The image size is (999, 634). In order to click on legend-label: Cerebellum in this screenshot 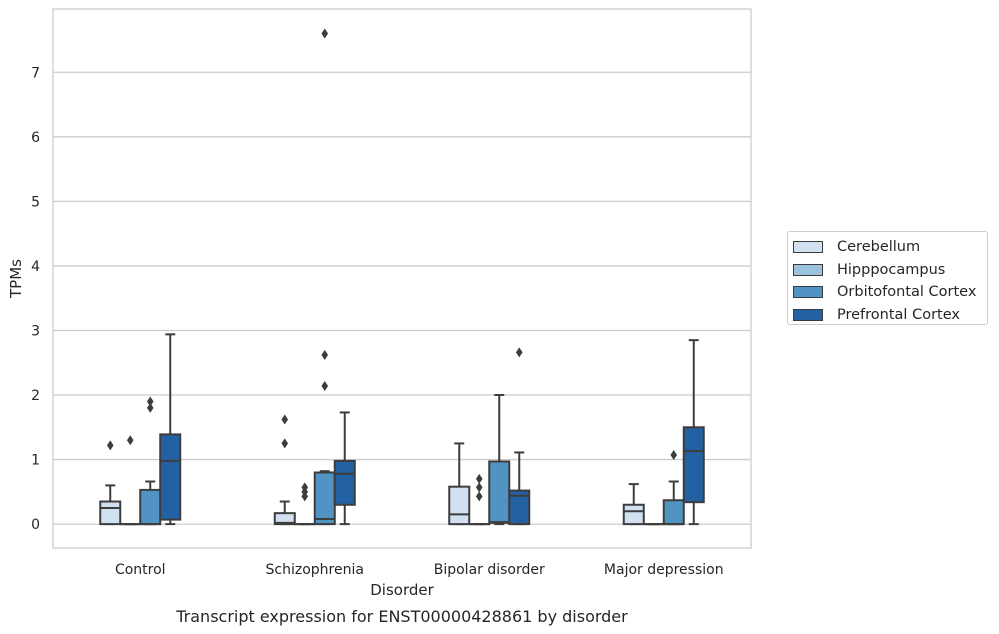, I will do `click(879, 247)`.